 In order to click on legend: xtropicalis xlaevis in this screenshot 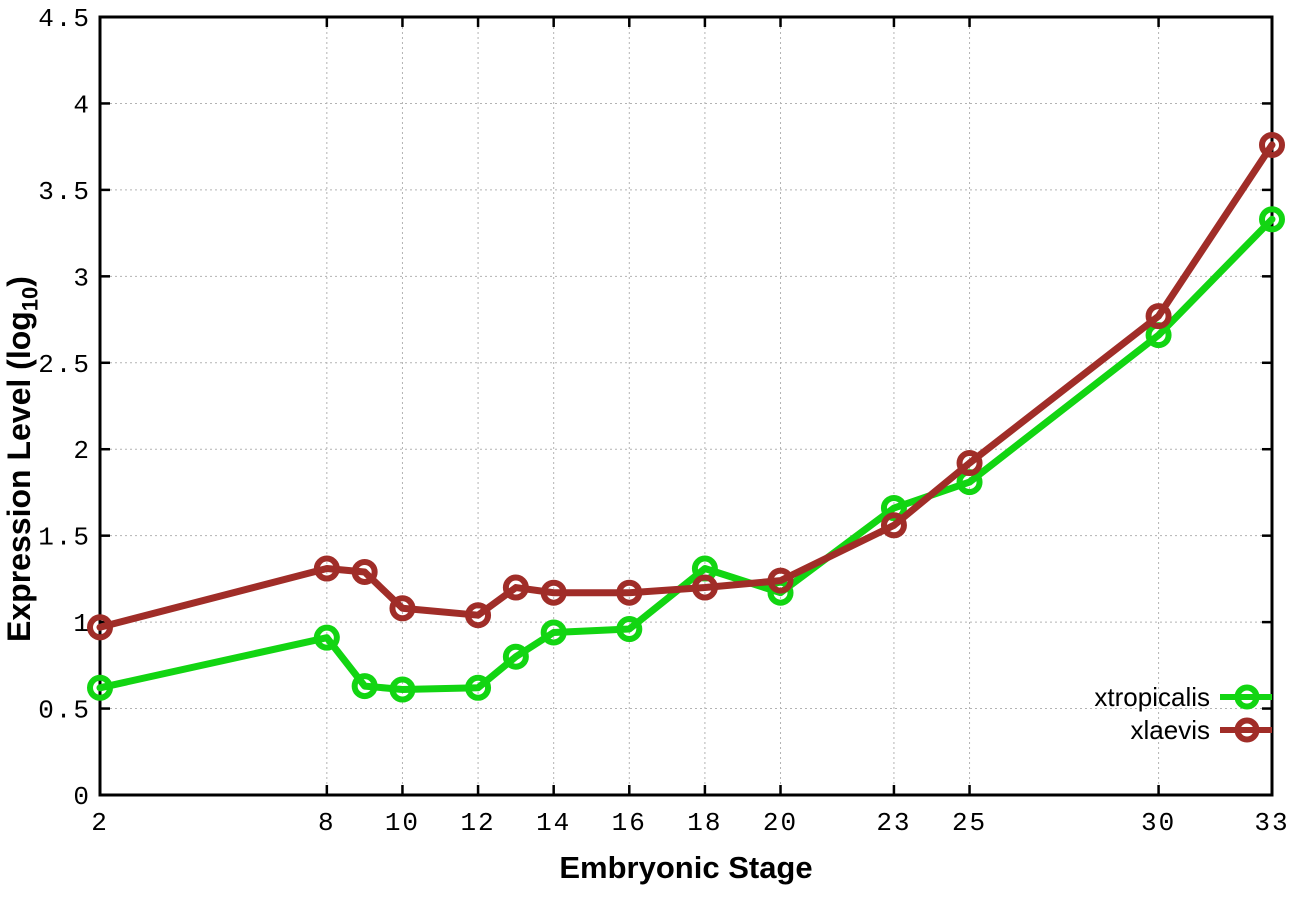, I will do `click(1183, 713)`.